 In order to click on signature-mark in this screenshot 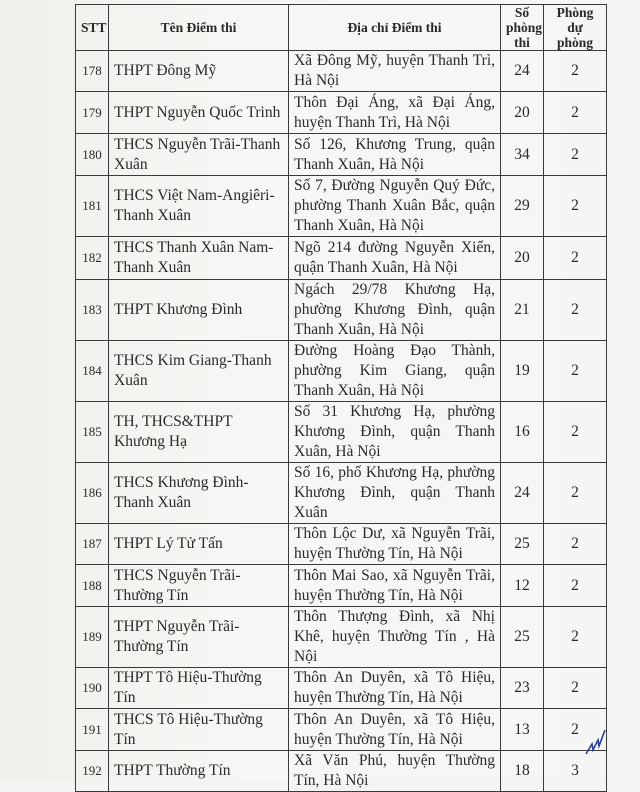, I will do `click(595, 742)`.